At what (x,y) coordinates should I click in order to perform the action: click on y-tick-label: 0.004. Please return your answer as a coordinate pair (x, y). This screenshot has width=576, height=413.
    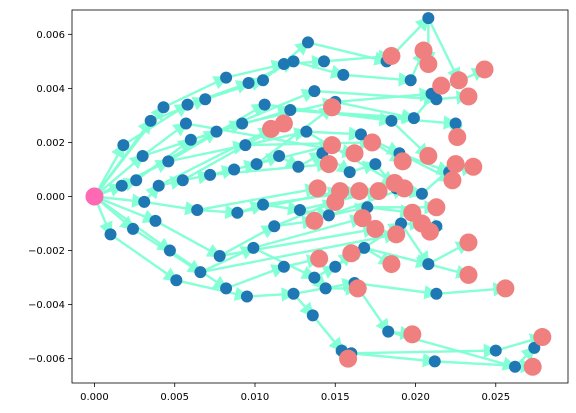
    Looking at the image, I should click on (50, 89).